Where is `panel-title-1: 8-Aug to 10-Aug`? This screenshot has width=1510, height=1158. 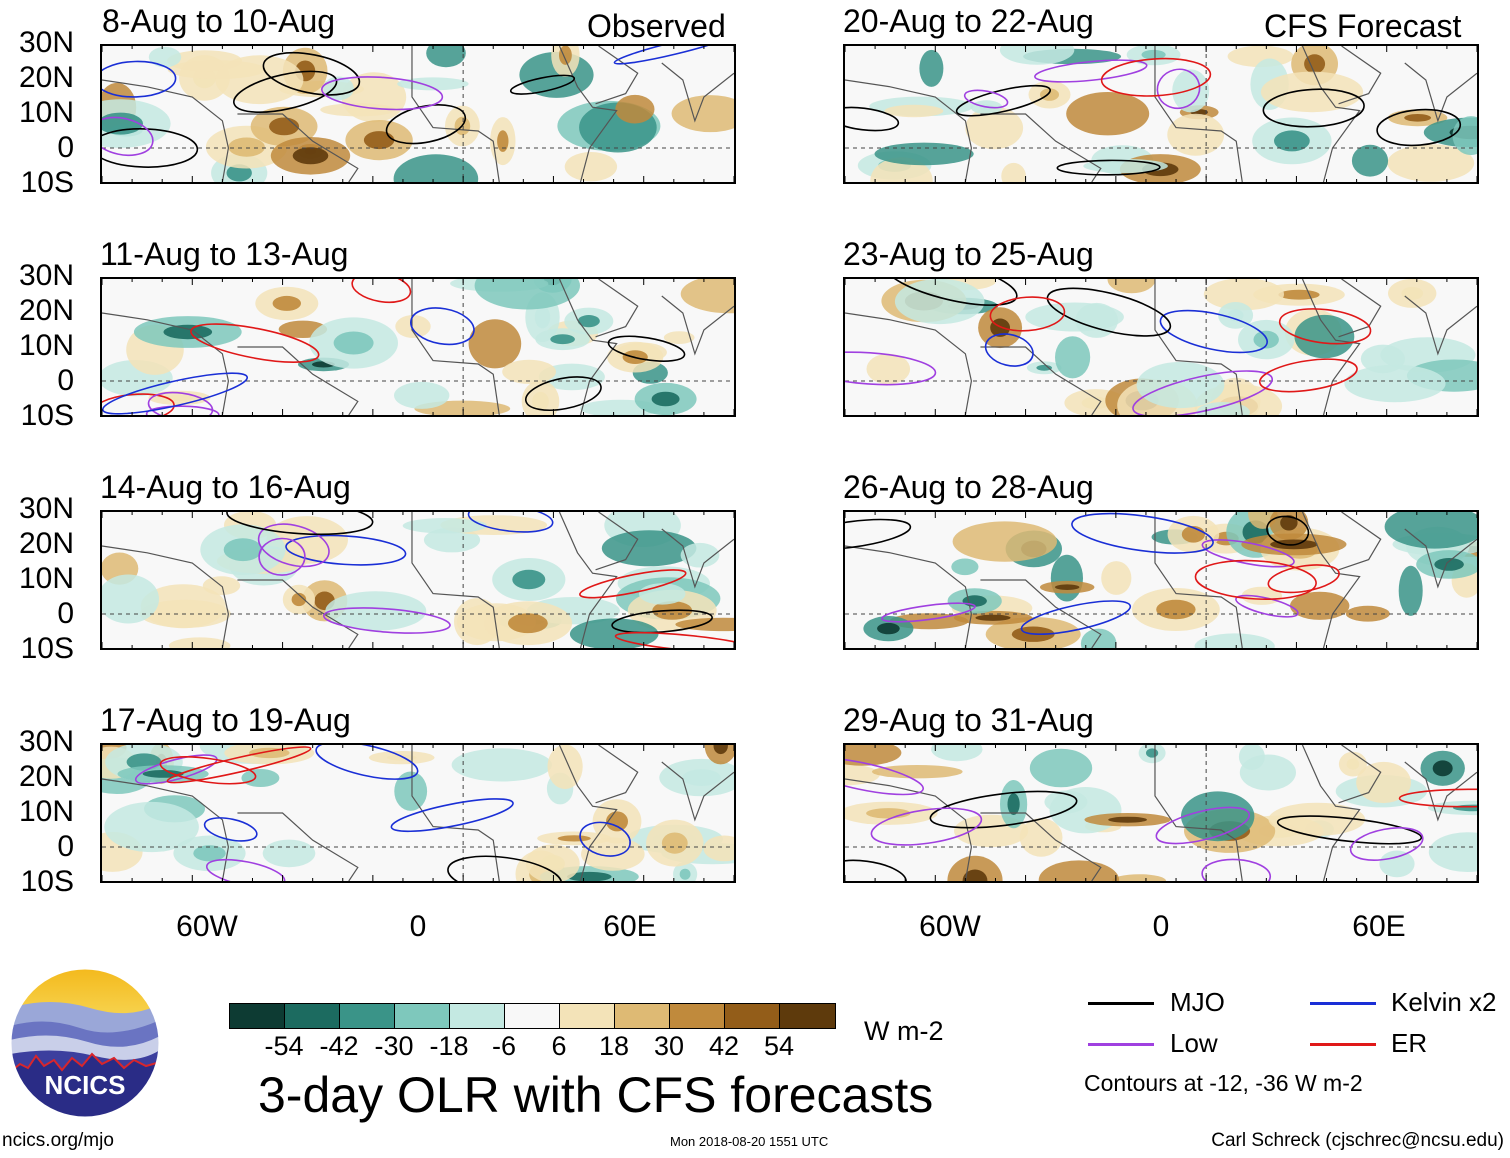
panel-title-1: 8-Aug to 10-Aug is located at coordinates (219, 21).